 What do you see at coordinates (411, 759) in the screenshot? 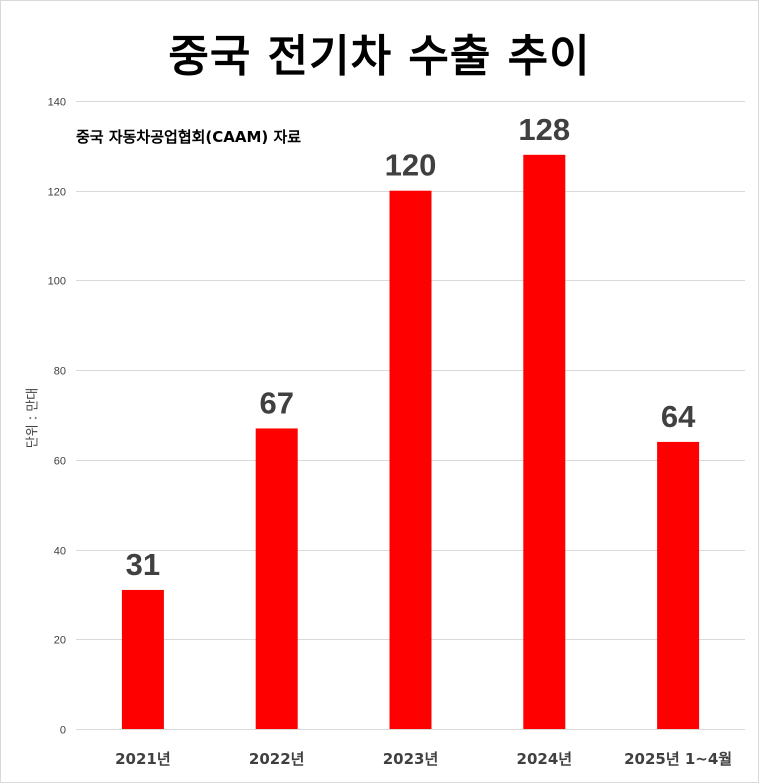
I see `x-tick-label: 2023년` at bounding box center [411, 759].